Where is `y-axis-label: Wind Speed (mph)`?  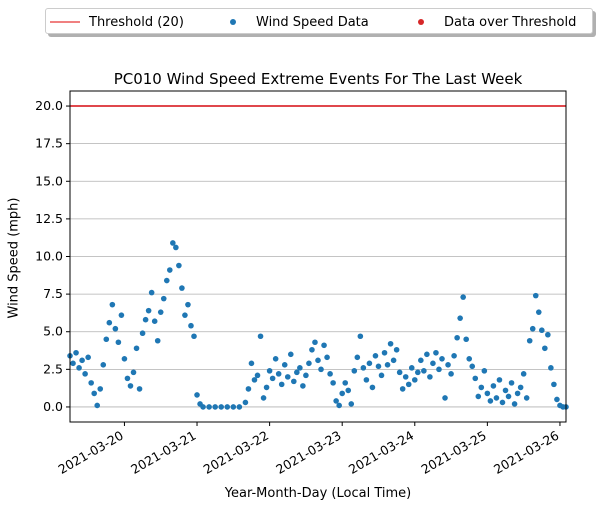 y-axis-label: Wind Speed (mph) is located at coordinates (14, 258).